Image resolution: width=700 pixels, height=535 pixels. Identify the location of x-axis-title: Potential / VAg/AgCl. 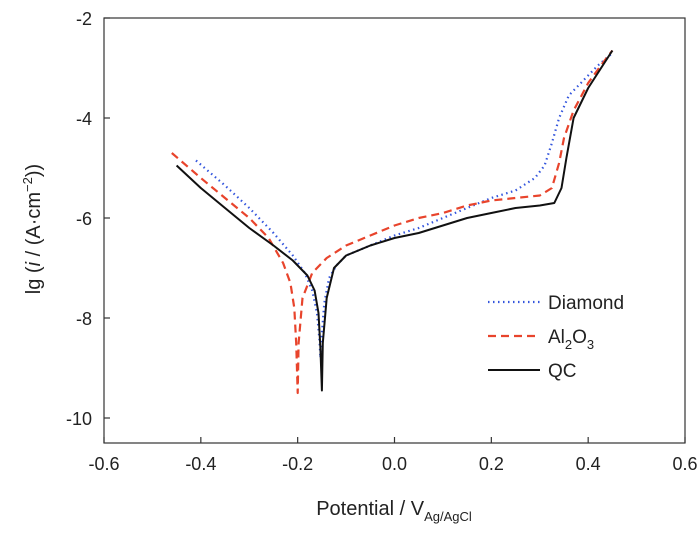
(394, 511).